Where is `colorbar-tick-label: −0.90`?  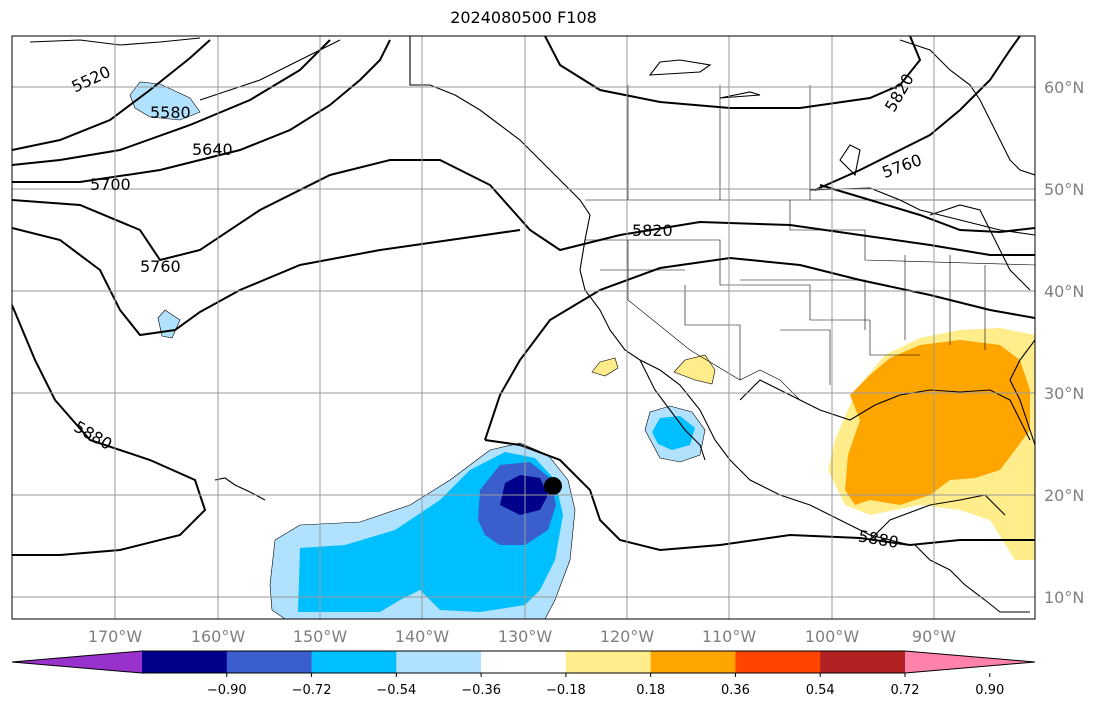 colorbar-tick-label: −0.90 is located at coordinates (227, 690).